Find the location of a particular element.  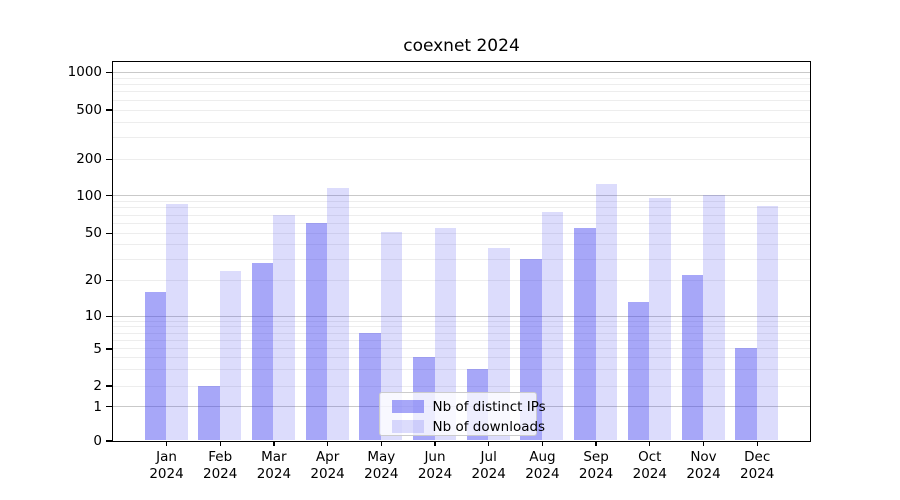

x-tick-label: Jan 2024 is located at coordinates (166, 465).